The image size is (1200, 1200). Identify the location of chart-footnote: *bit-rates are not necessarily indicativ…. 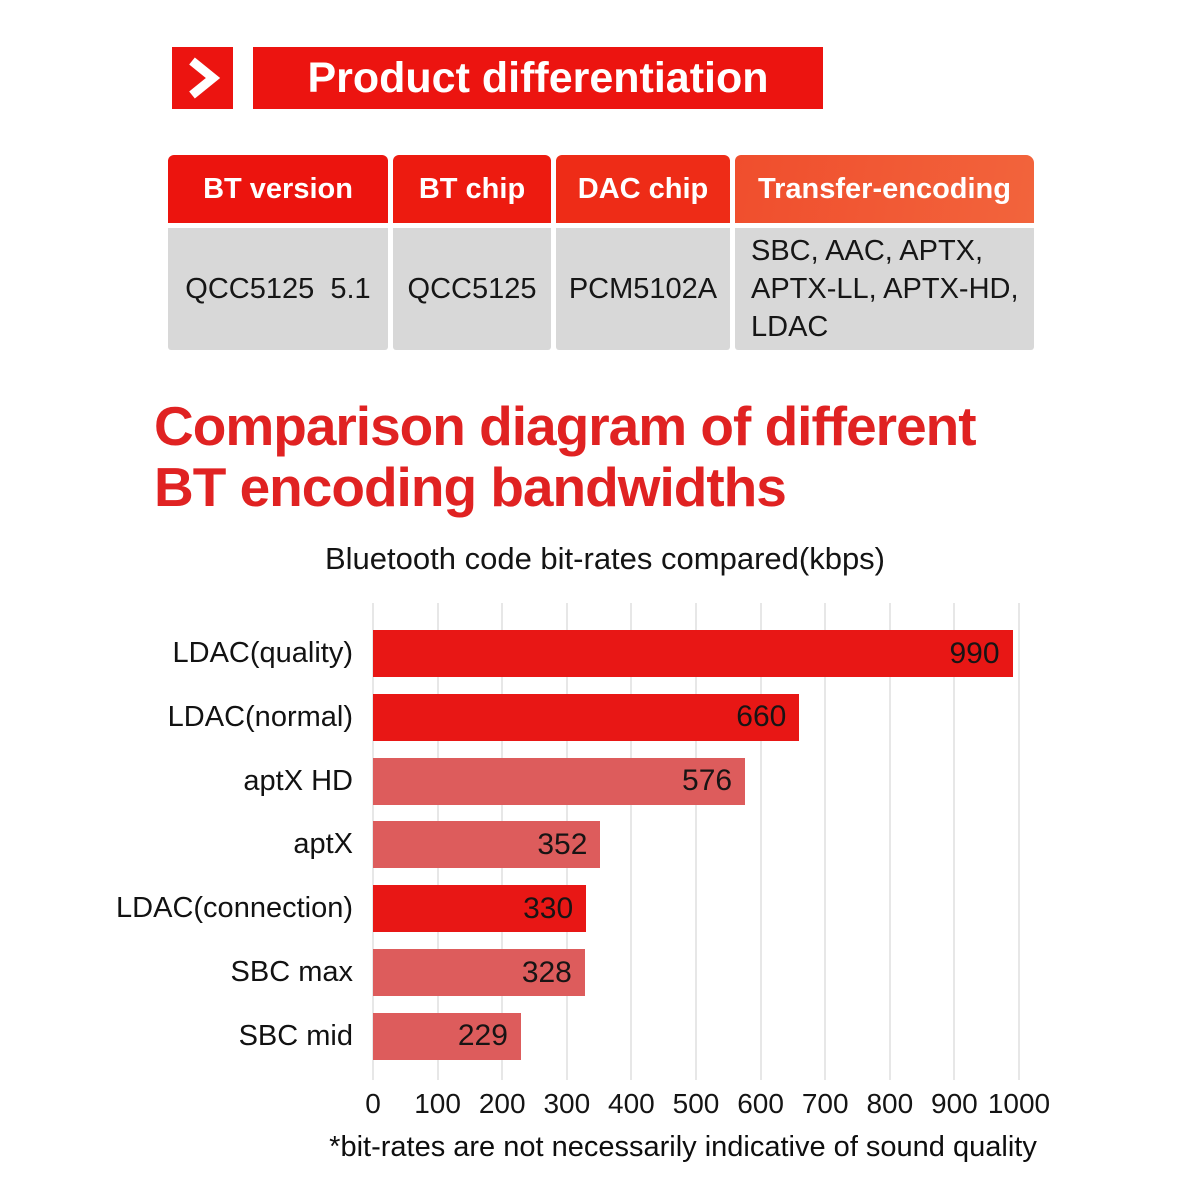
(683, 1147).